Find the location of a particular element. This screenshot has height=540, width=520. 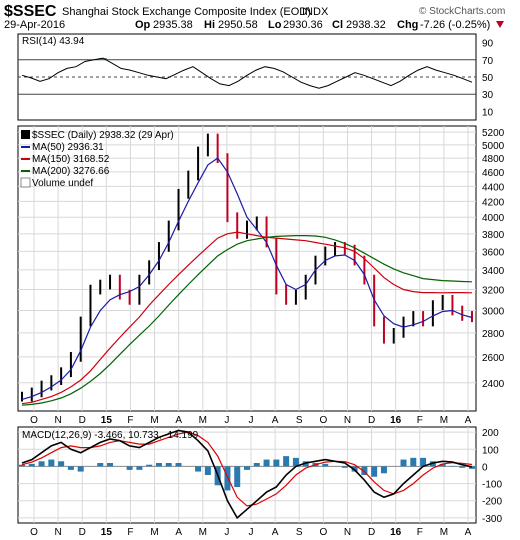

price-y-tick: 2400 is located at coordinates (493, 384).